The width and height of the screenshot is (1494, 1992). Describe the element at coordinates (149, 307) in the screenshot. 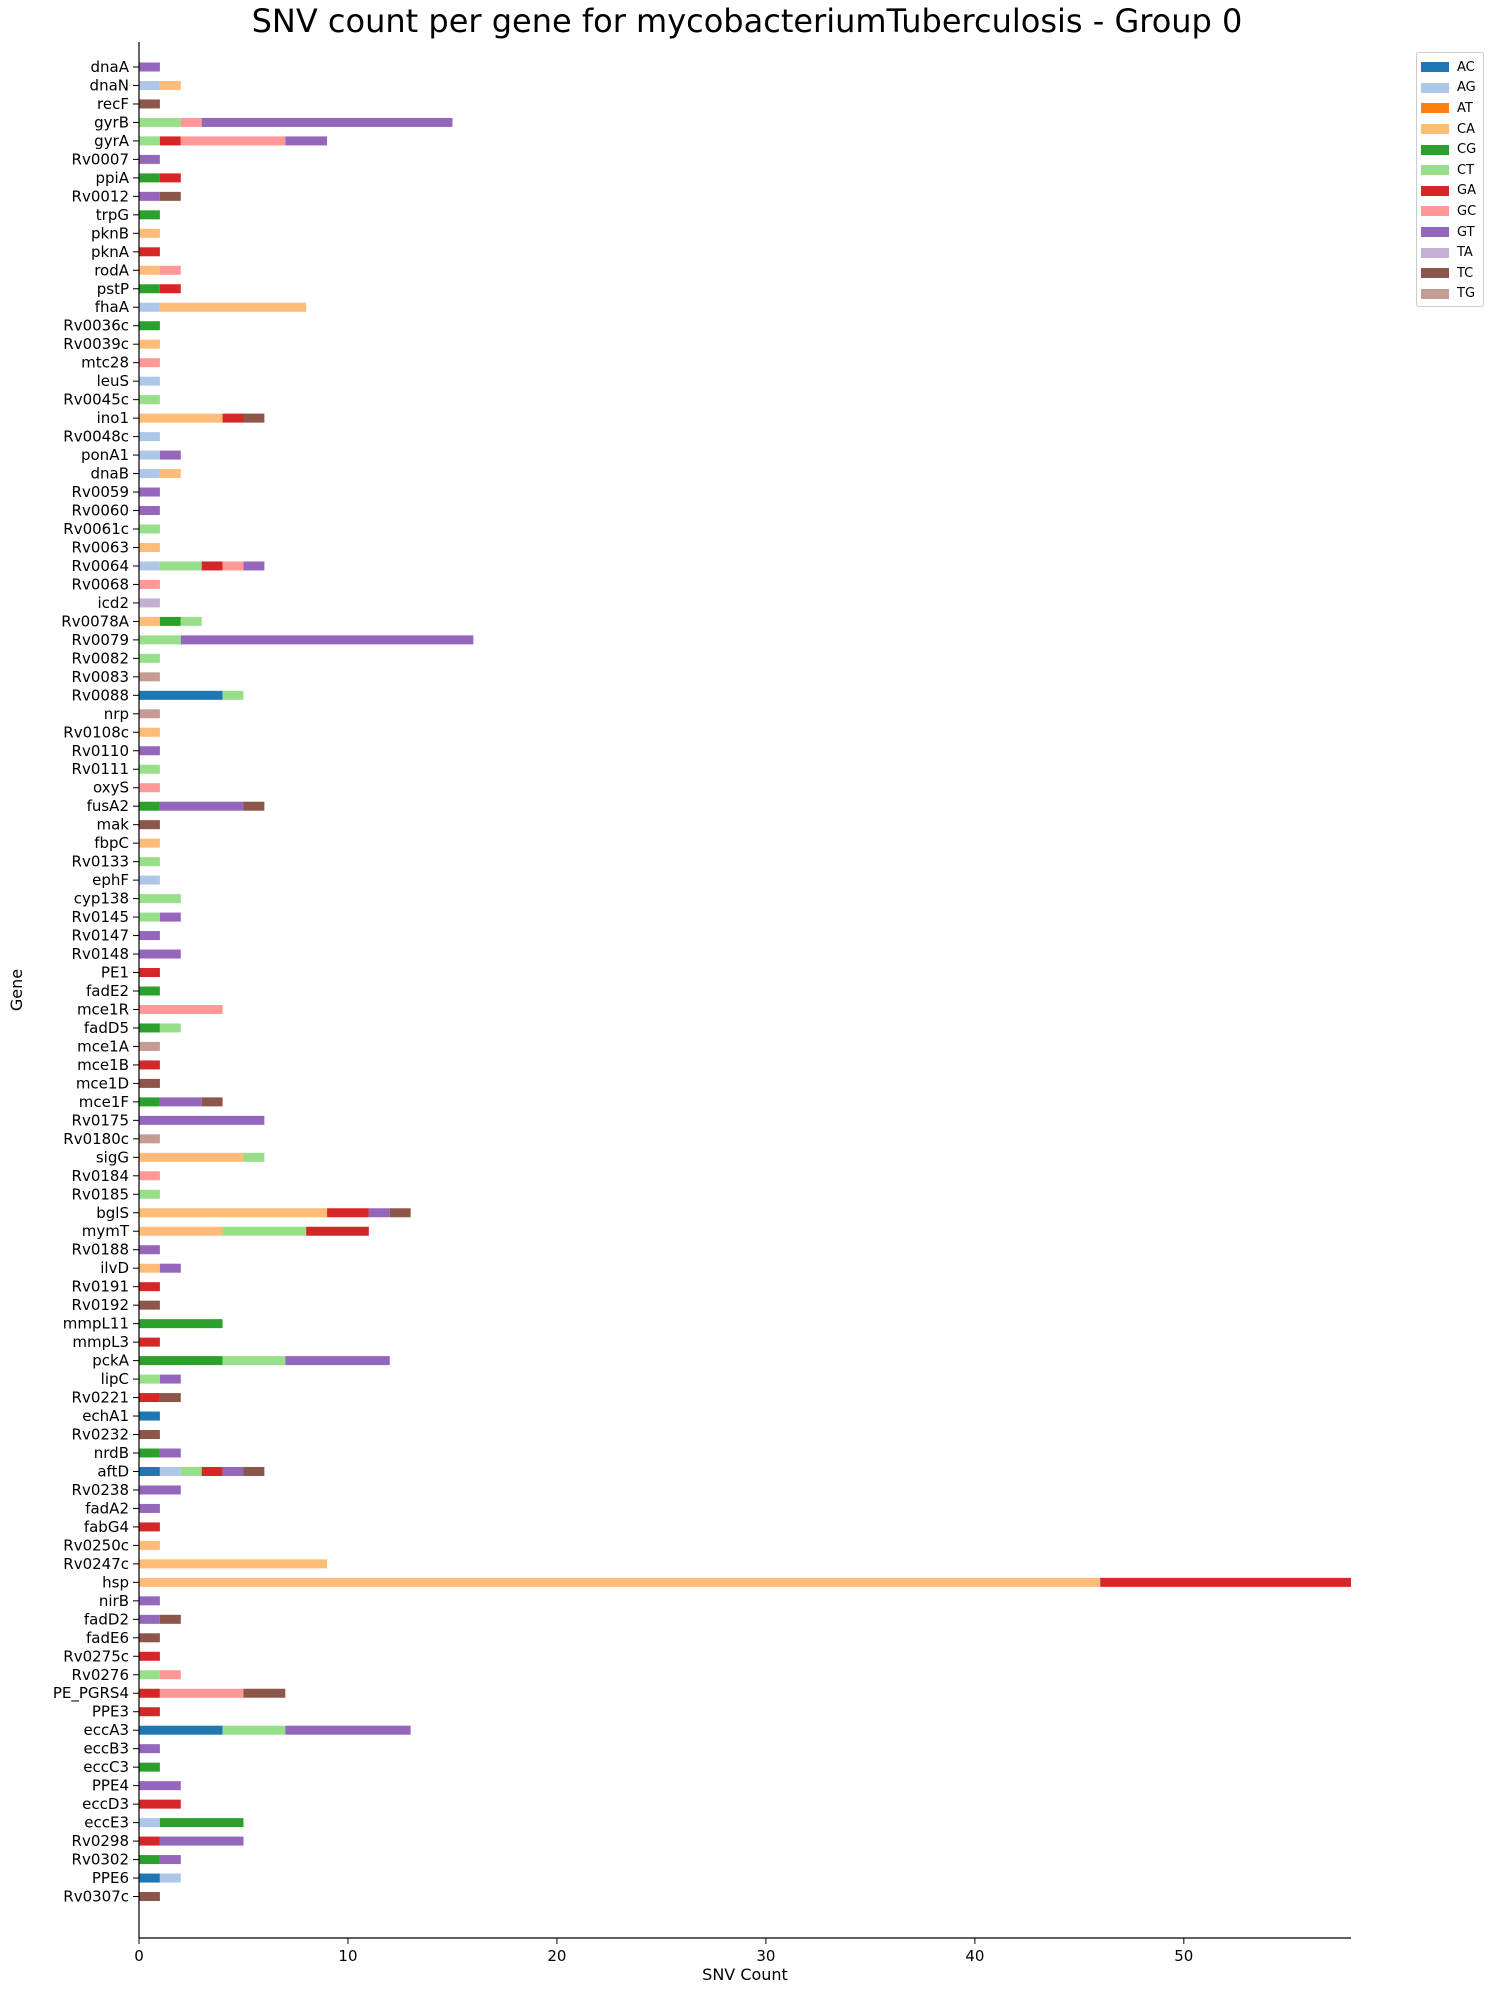

I see `bar-fhaA-AG` at that location.